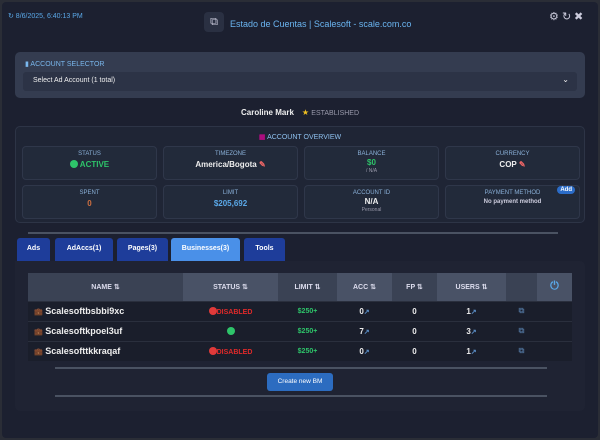  Describe the element at coordinates (300, 81) in the screenshot. I see `ad-account-select: Select Ad Account (1 total) ⌄` at that location.